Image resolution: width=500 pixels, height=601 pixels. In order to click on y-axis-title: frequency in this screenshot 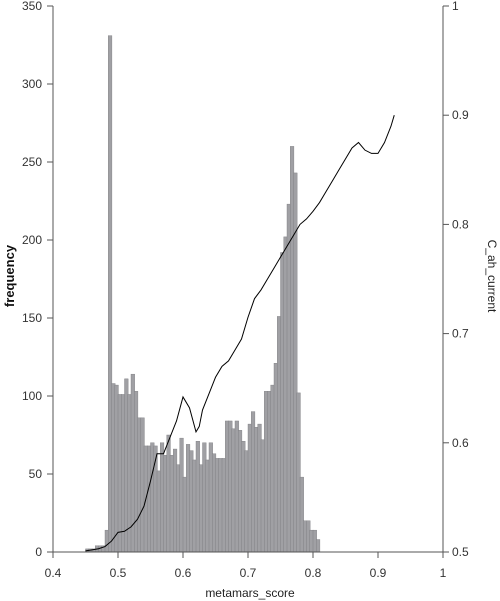, I will do `click(9, 275)`.